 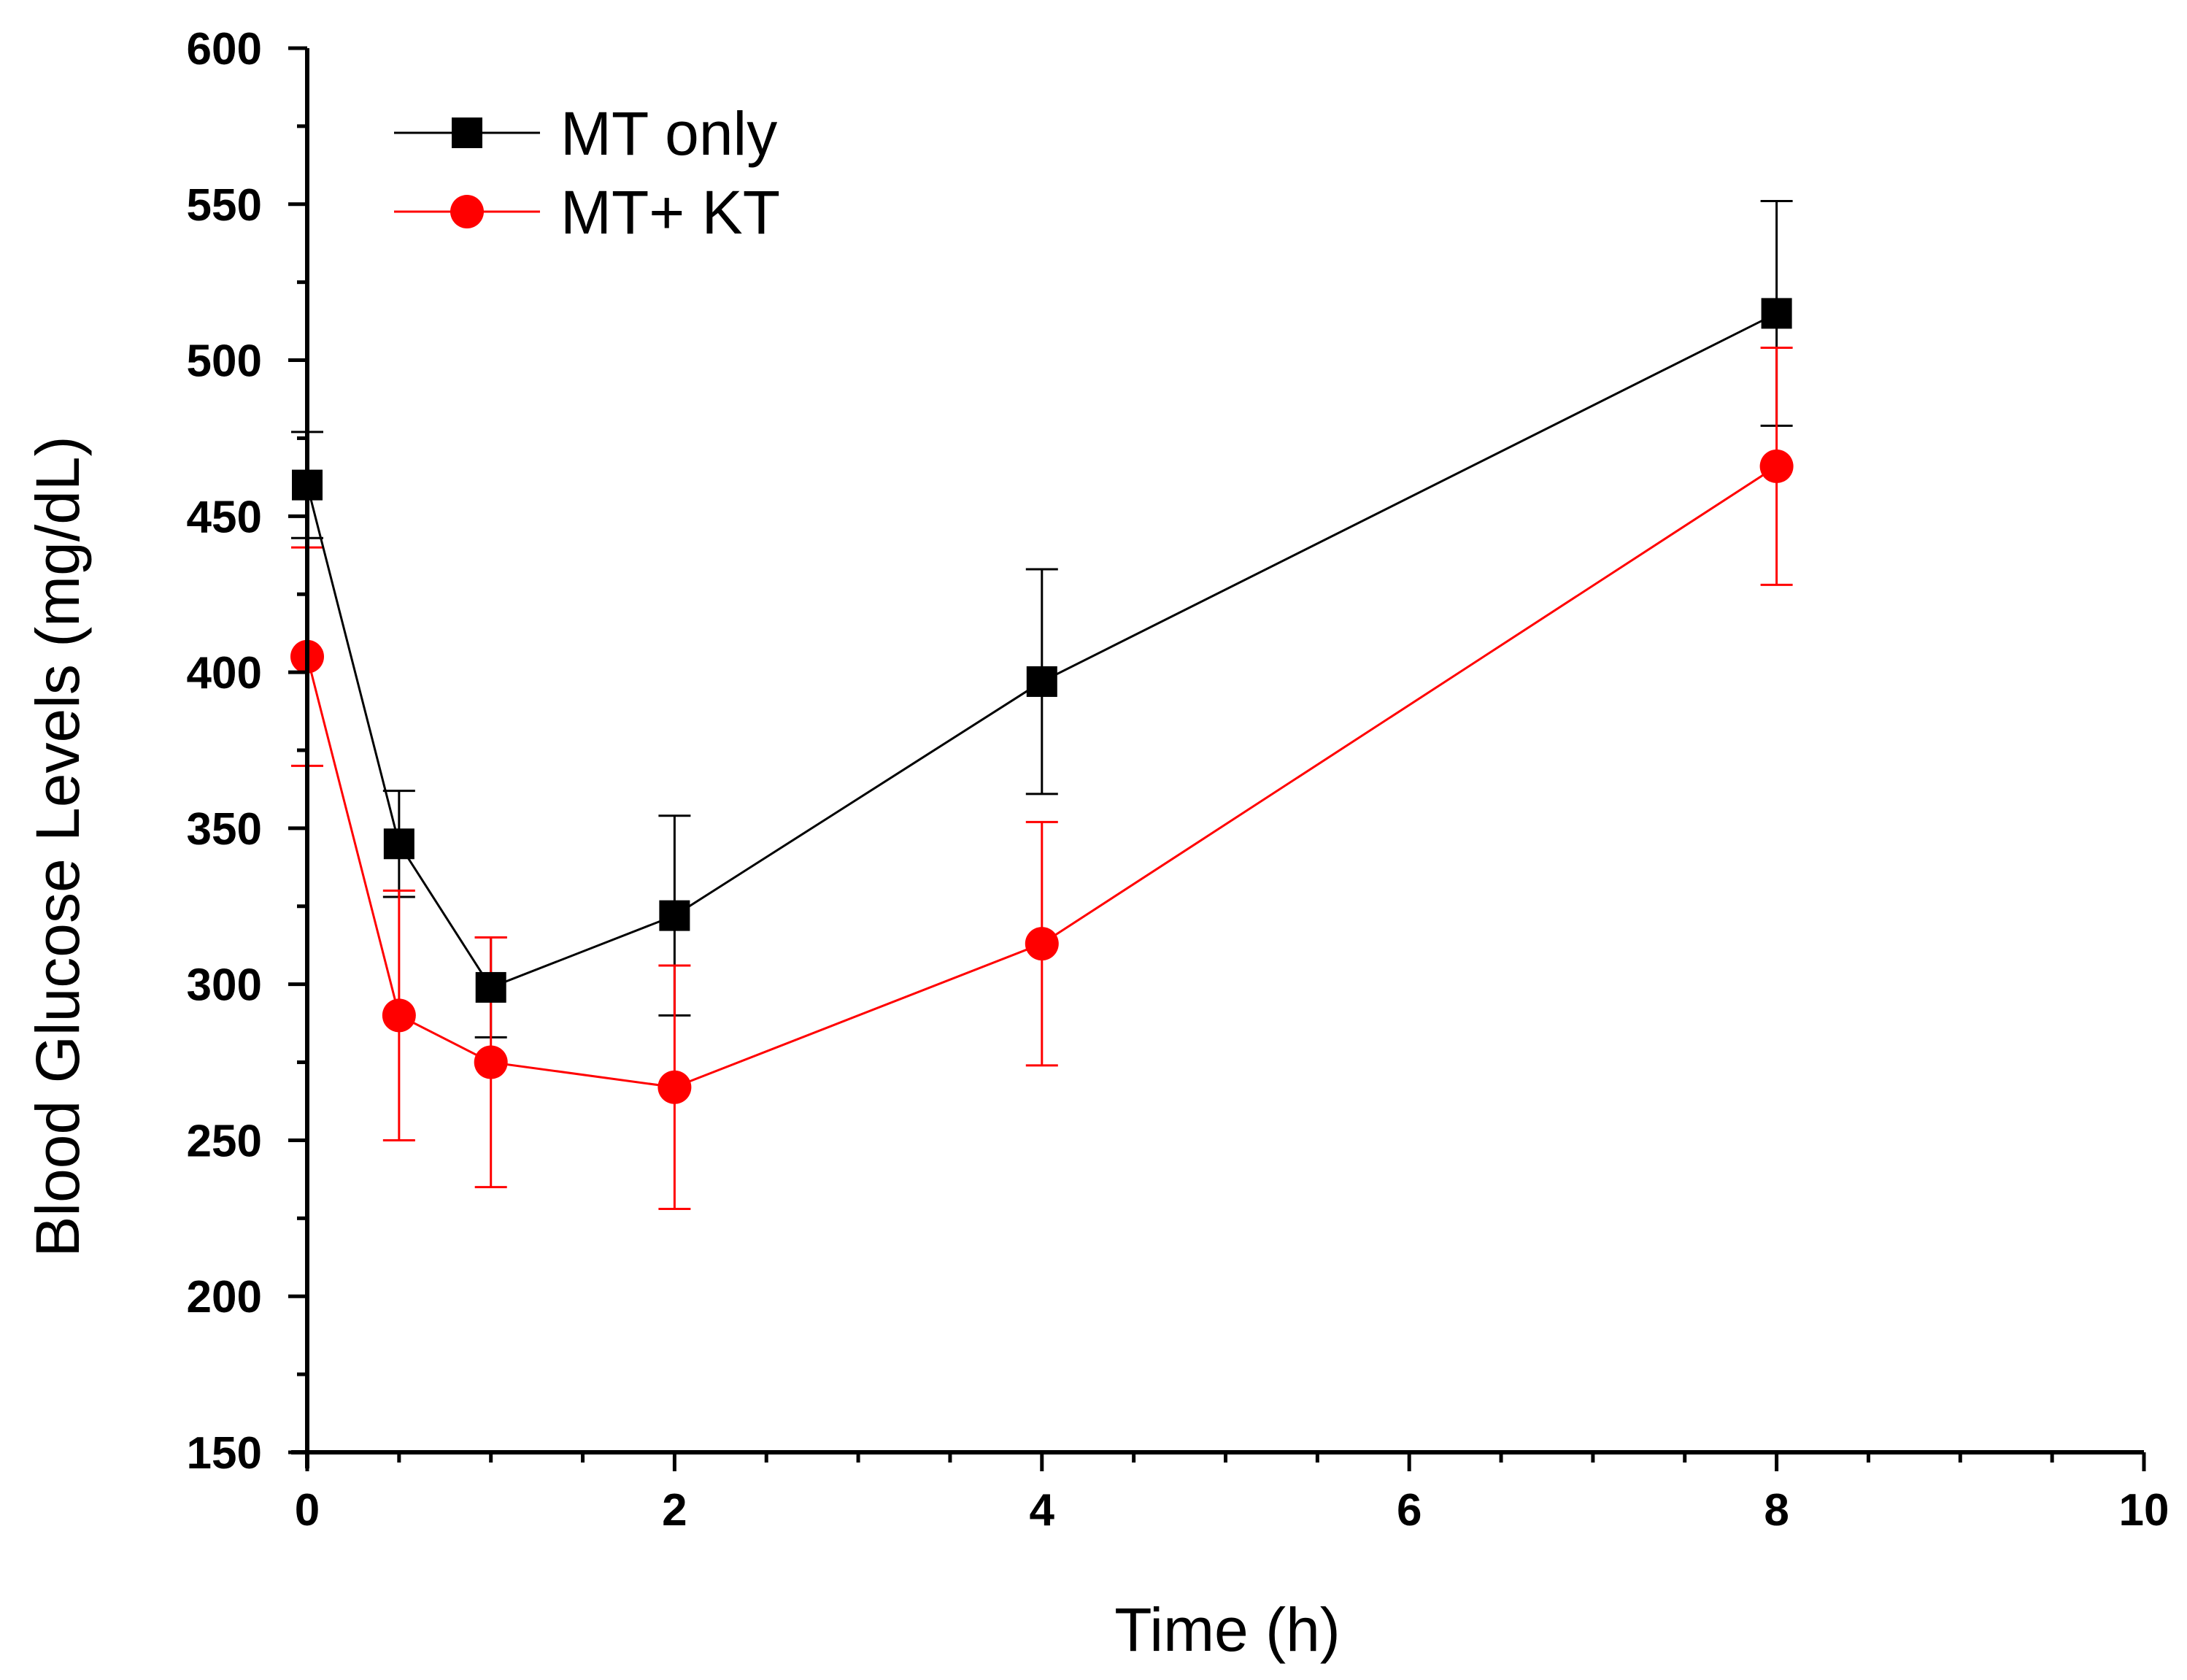 I want to click on y-tick-label: 350, so click(x=224, y=829).